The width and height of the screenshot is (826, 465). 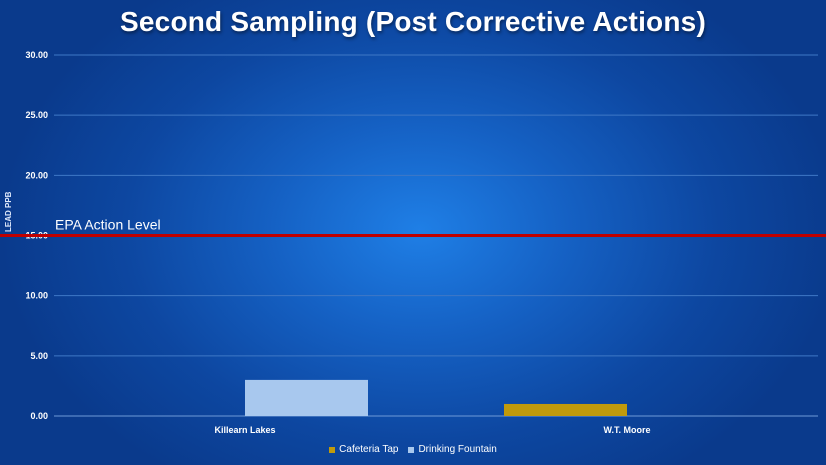 What do you see at coordinates (36, 115) in the screenshot?
I see `y-tick-label: 25.00` at bounding box center [36, 115].